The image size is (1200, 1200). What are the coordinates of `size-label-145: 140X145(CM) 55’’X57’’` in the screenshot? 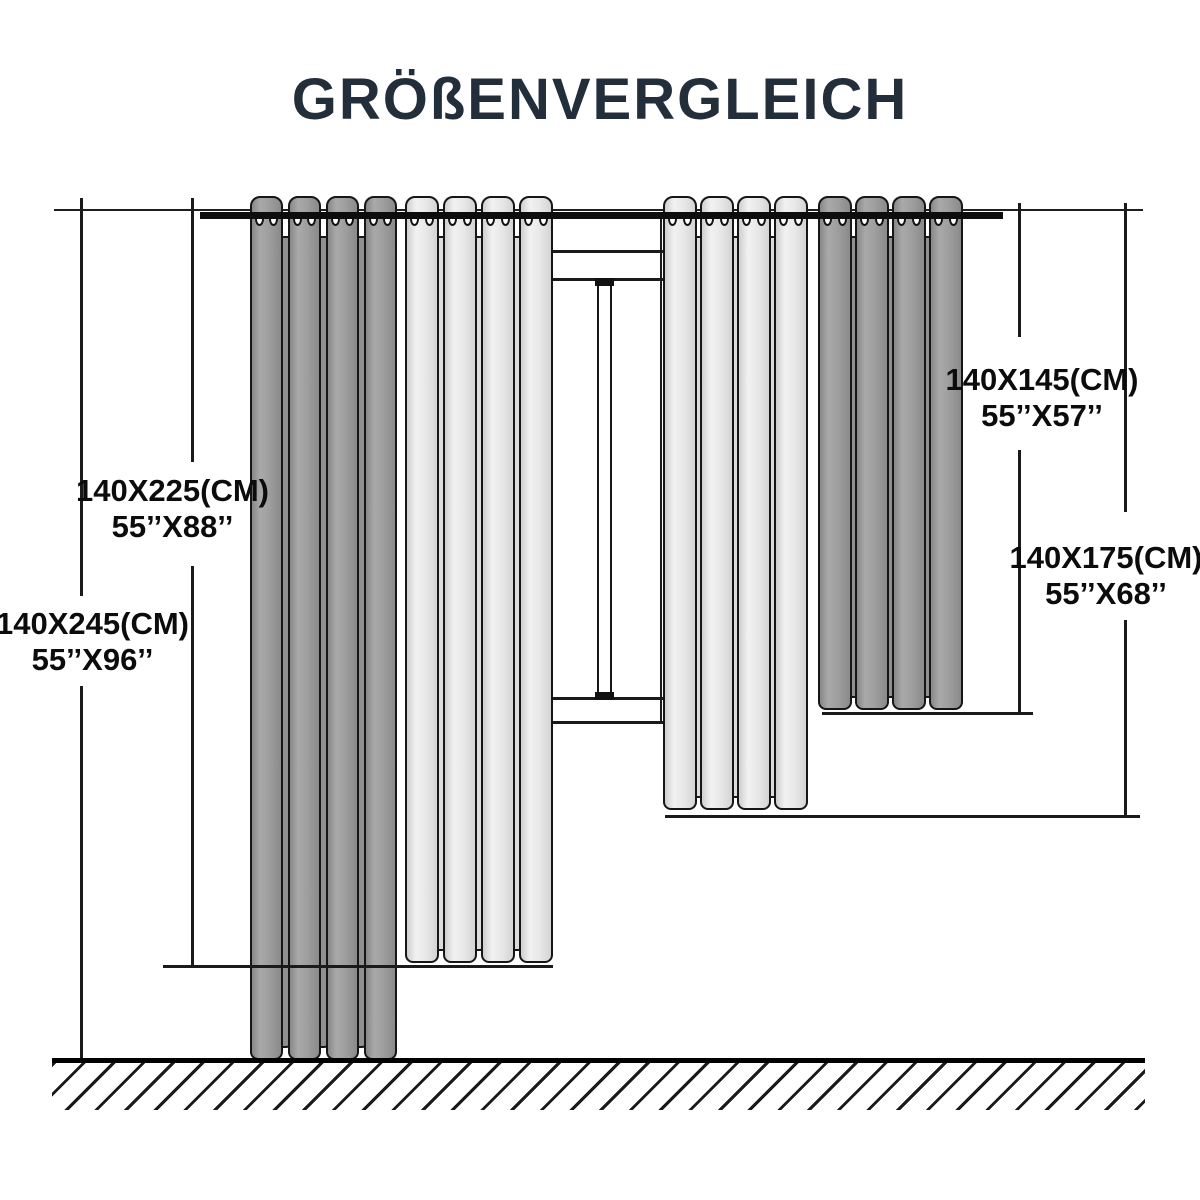 It's located at (1042, 398).